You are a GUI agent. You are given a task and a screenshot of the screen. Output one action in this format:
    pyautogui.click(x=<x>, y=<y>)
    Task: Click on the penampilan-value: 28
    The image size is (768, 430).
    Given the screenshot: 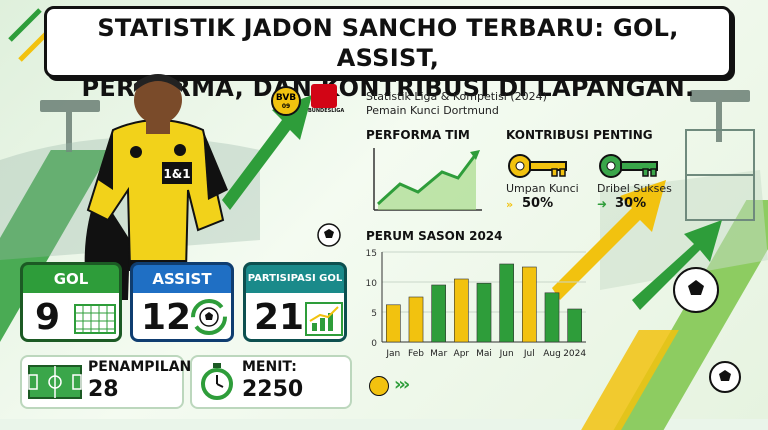 What is the action you would take?
    pyautogui.click(x=103, y=389)
    